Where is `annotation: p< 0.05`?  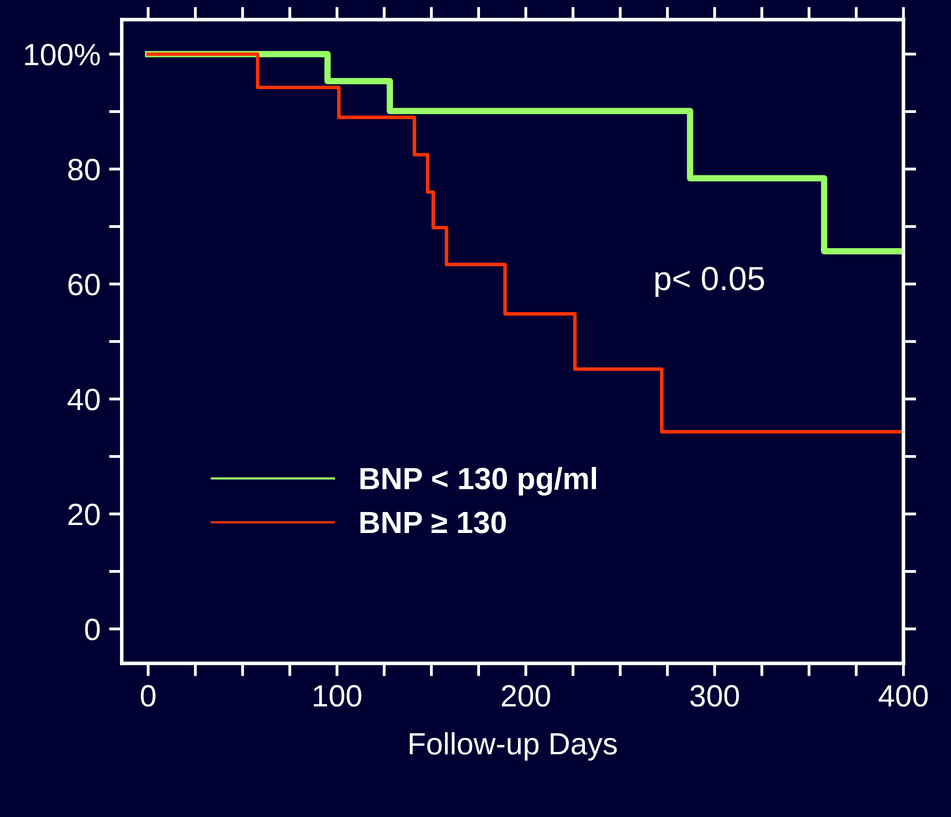
annotation: p< 0.05 is located at coordinates (709, 281).